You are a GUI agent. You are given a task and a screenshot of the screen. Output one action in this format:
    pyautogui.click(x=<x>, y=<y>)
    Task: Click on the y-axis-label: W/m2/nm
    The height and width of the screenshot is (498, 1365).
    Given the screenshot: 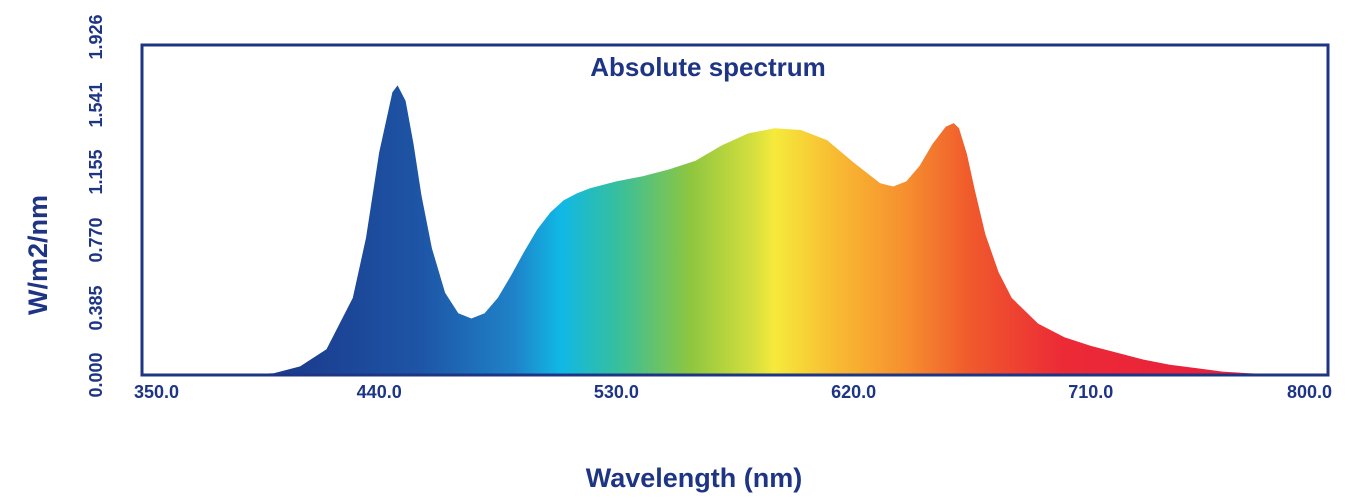 What is the action you would take?
    pyautogui.click(x=38, y=255)
    